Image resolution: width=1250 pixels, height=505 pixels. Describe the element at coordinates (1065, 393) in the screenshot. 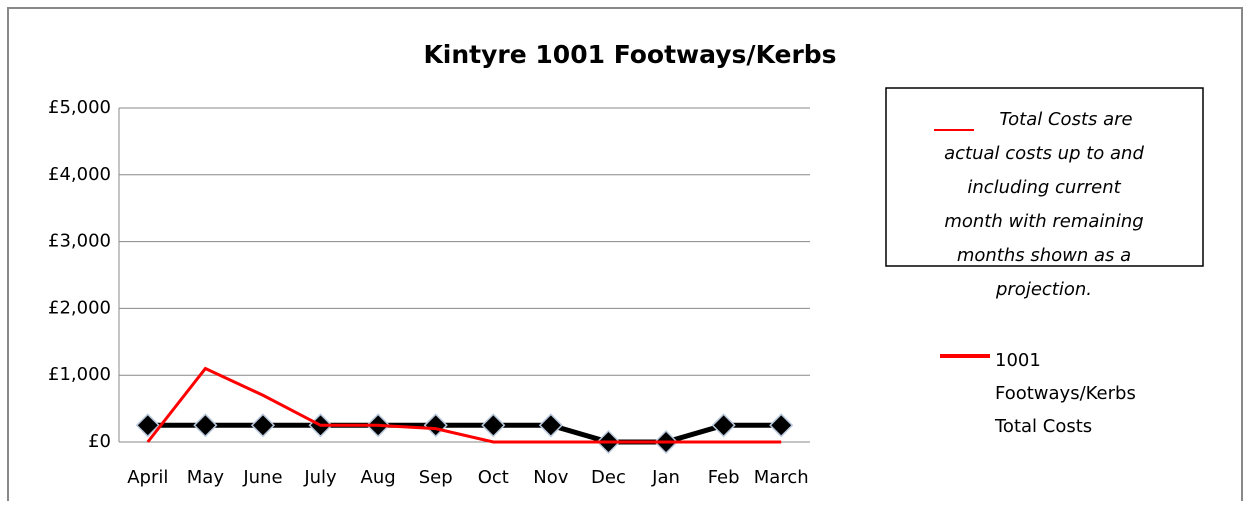

I see `legend-label: 1001 Footways/Kerbs Total Costs` at that location.